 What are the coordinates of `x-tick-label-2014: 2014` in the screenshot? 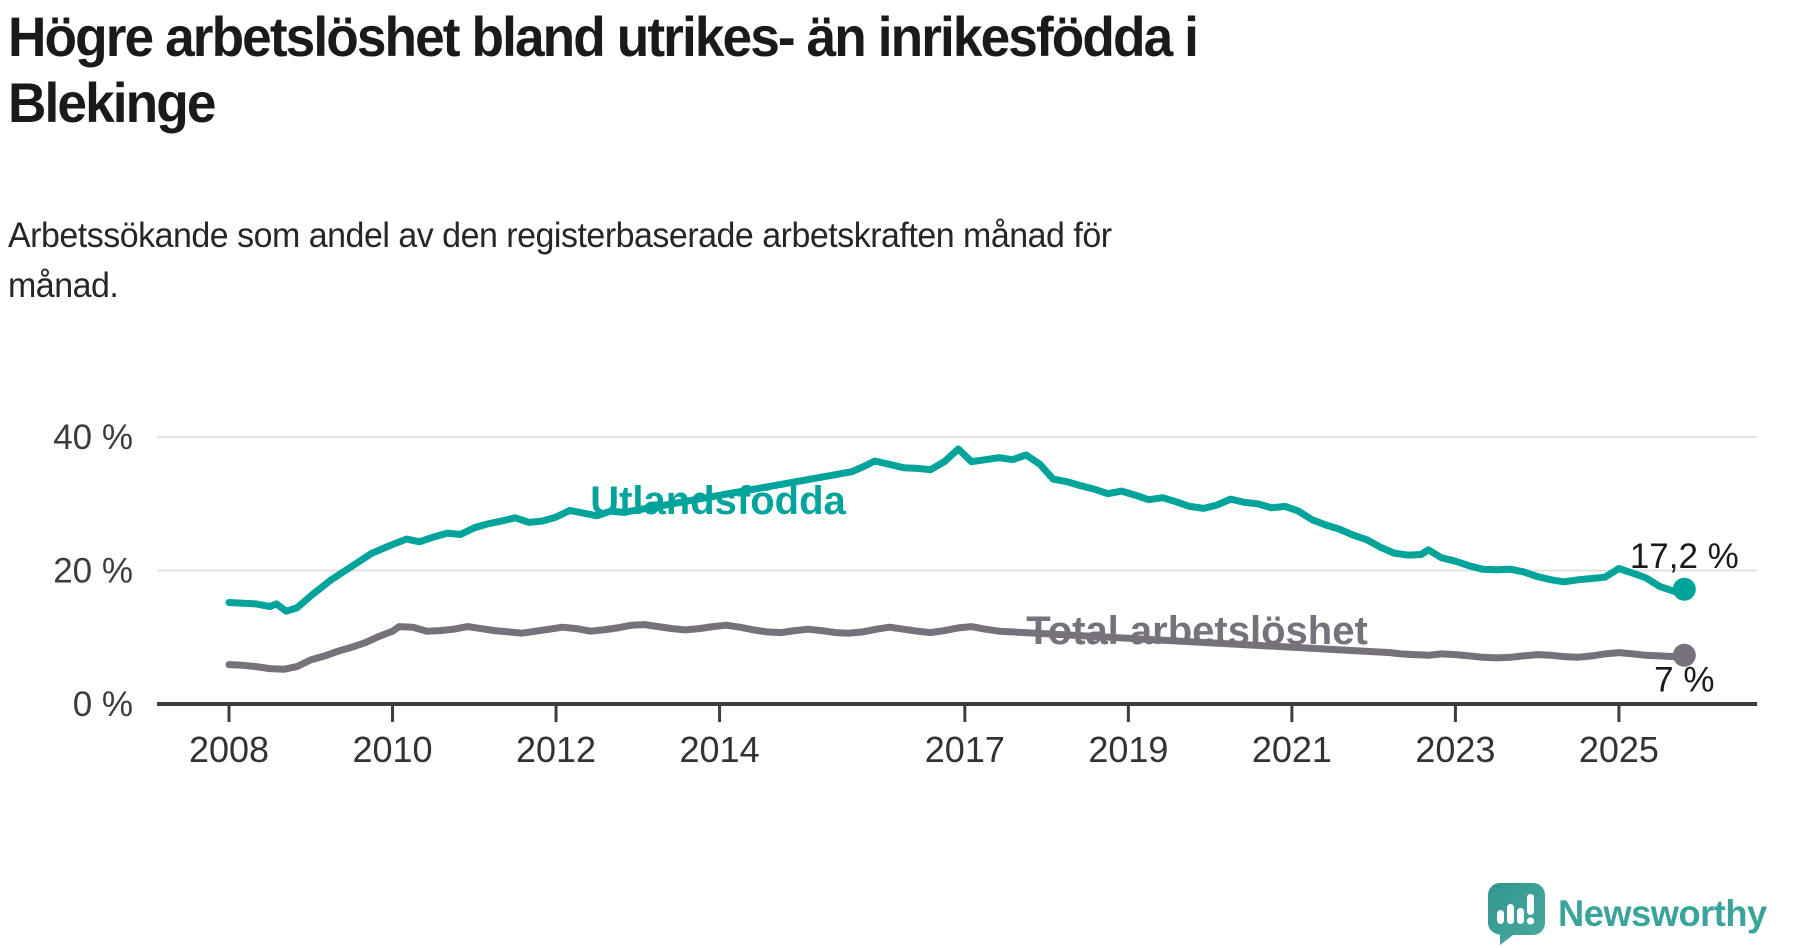 It's located at (720, 749).